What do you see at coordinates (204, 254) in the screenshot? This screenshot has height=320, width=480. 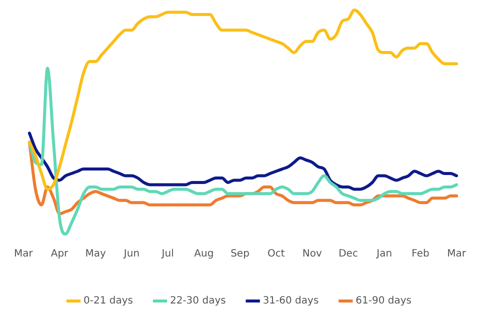 I see `x-tick-label: Aug` at bounding box center [204, 254].